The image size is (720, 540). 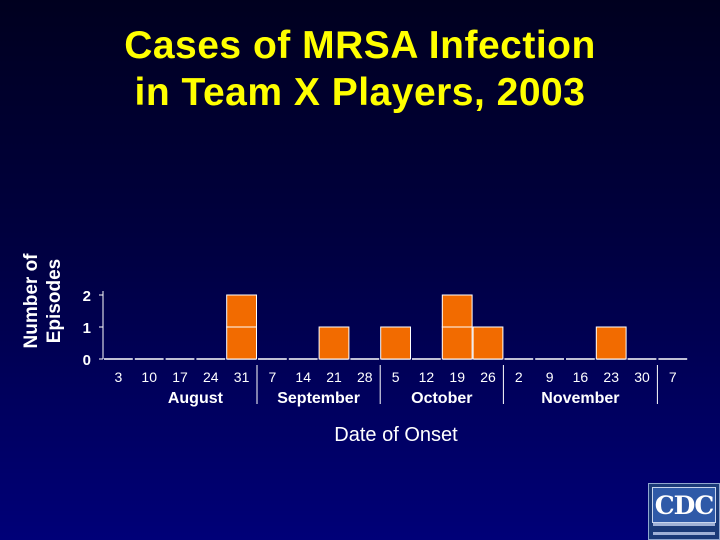 I want to click on x-tick-label: 5, so click(x=396, y=377).